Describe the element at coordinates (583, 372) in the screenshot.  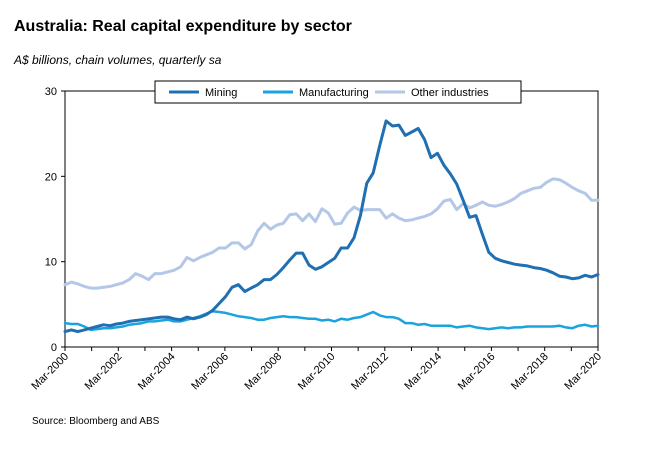
I see `x-tick-label: Mar-2020` at that location.